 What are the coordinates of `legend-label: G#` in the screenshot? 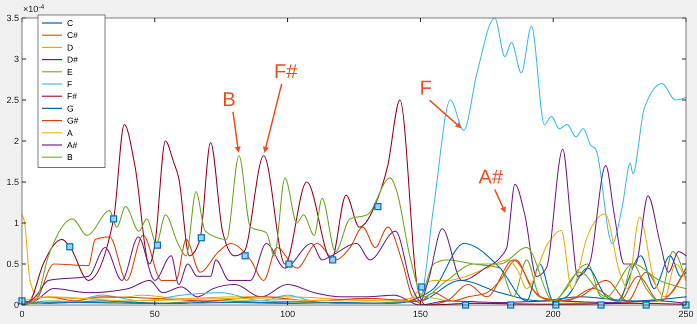 It's located at (73, 121).